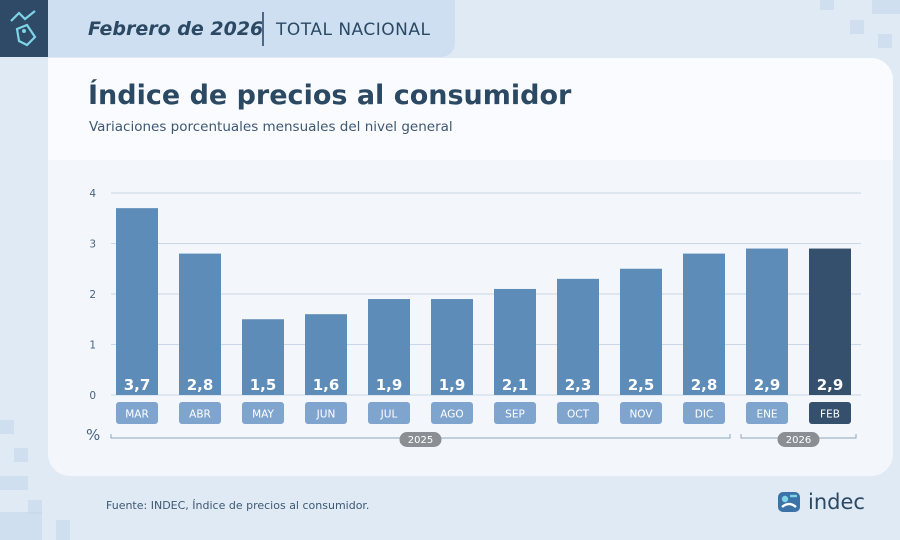  I want to click on indec-logo-icon, so click(789, 502).